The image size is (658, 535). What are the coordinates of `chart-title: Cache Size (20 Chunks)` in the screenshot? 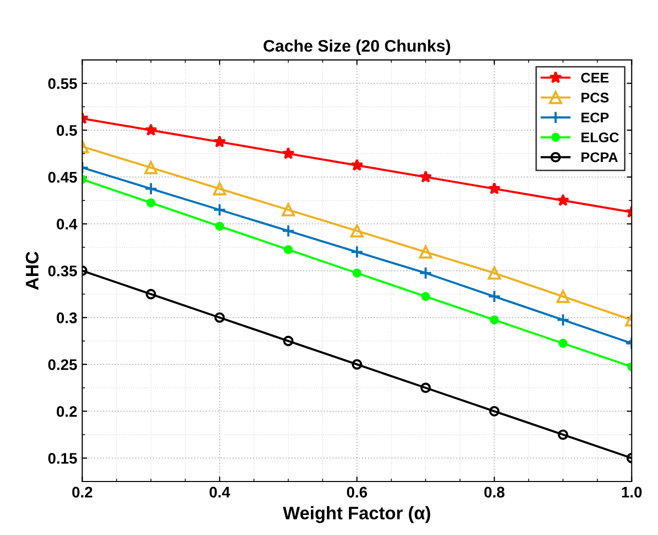 It's located at (357, 48).